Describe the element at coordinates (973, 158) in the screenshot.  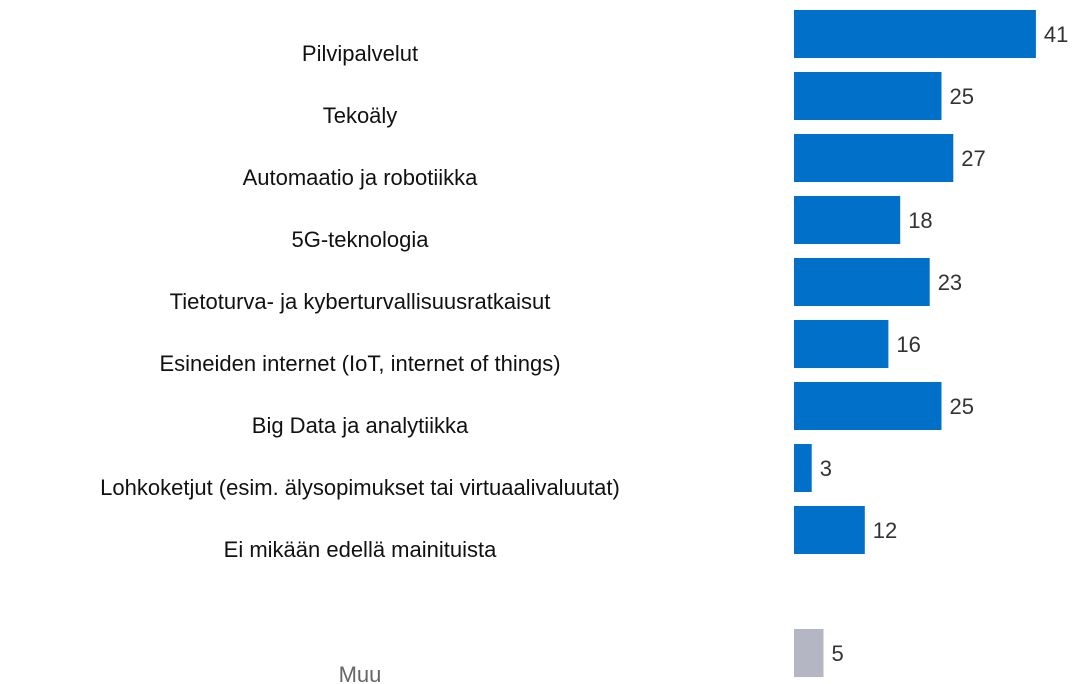
I see `value-label: 27` at that location.